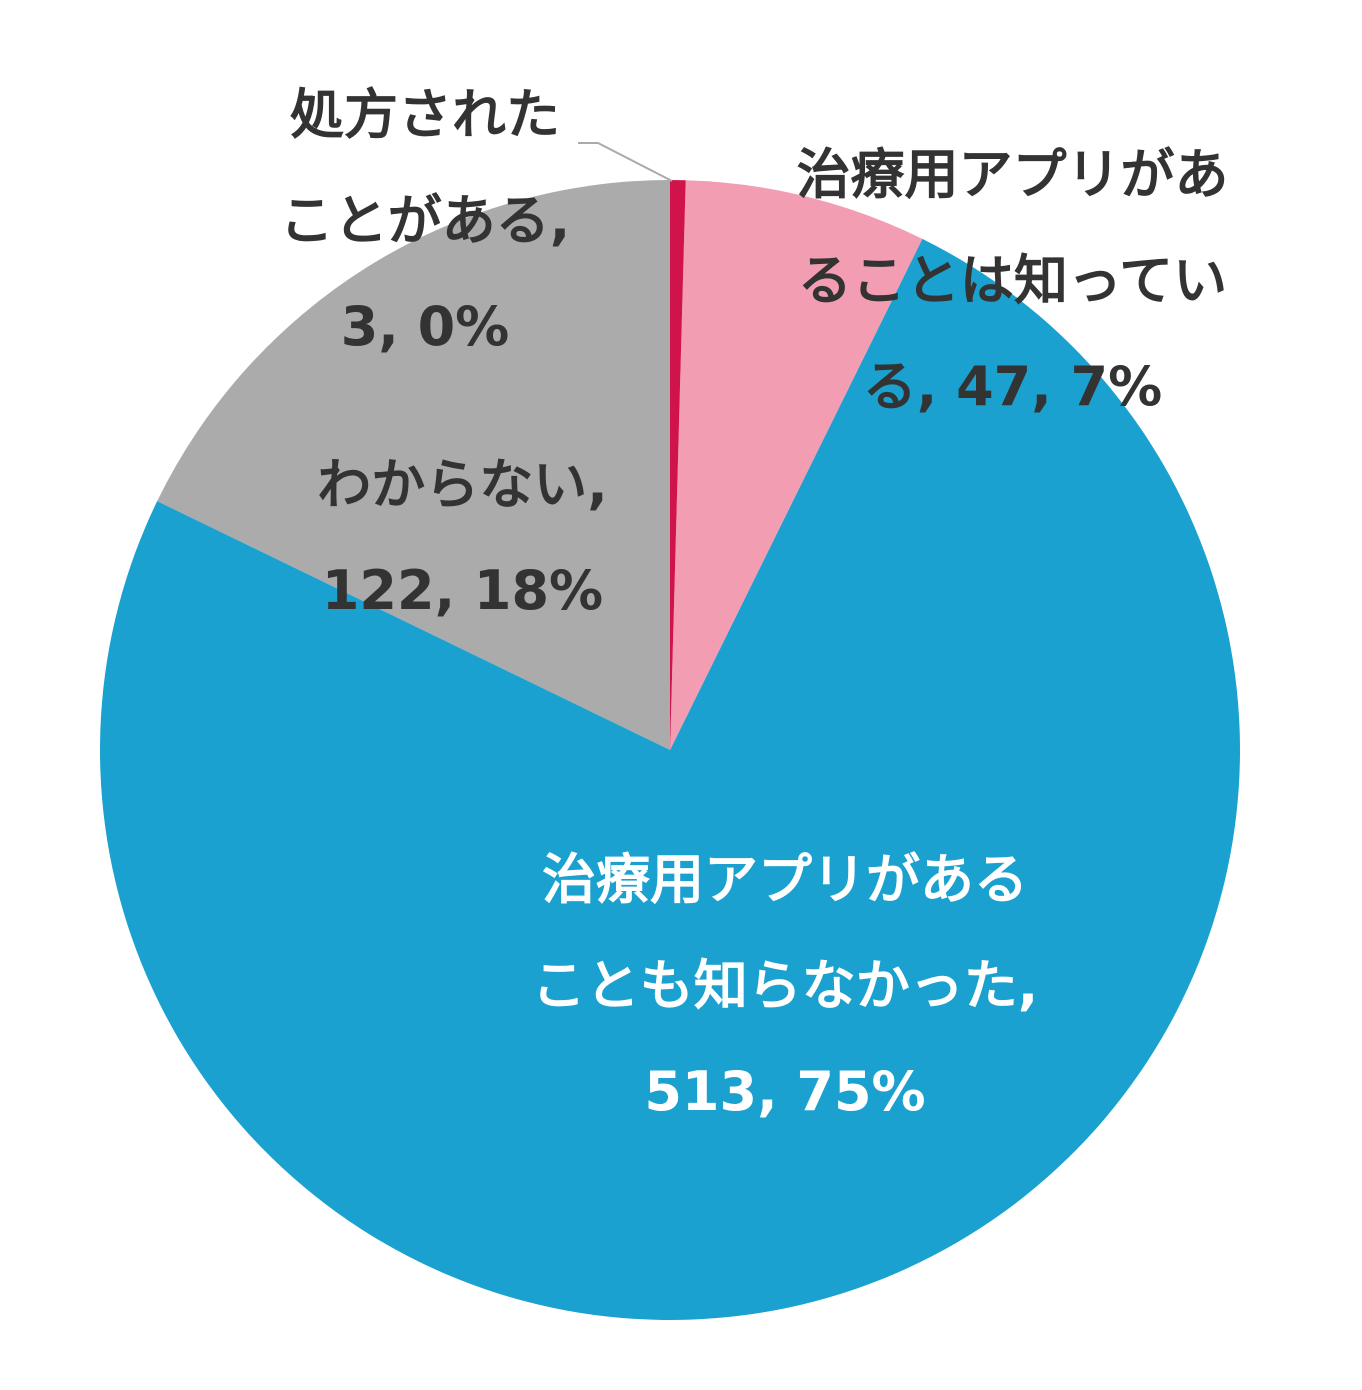  Describe the element at coordinates (462, 590) in the screenshot. I see `value-label: 122, 18%` at that location.